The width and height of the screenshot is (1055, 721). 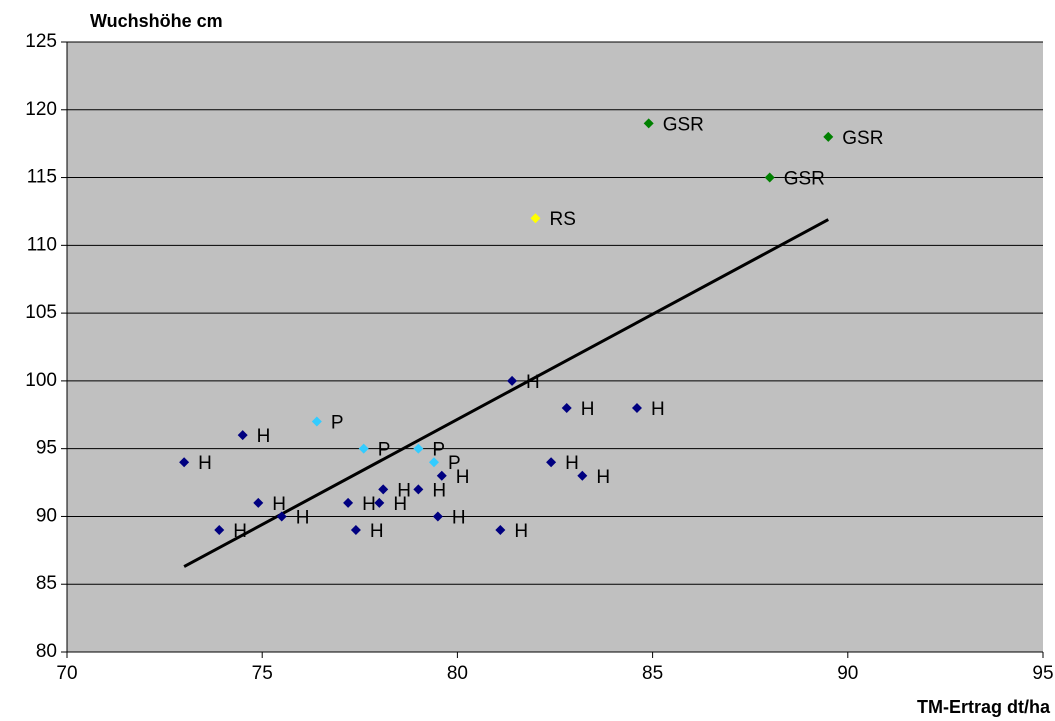 What do you see at coordinates (156, 21) in the screenshot?
I see `y-axis-title: Wuchshöhe cm` at bounding box center [156, 21].